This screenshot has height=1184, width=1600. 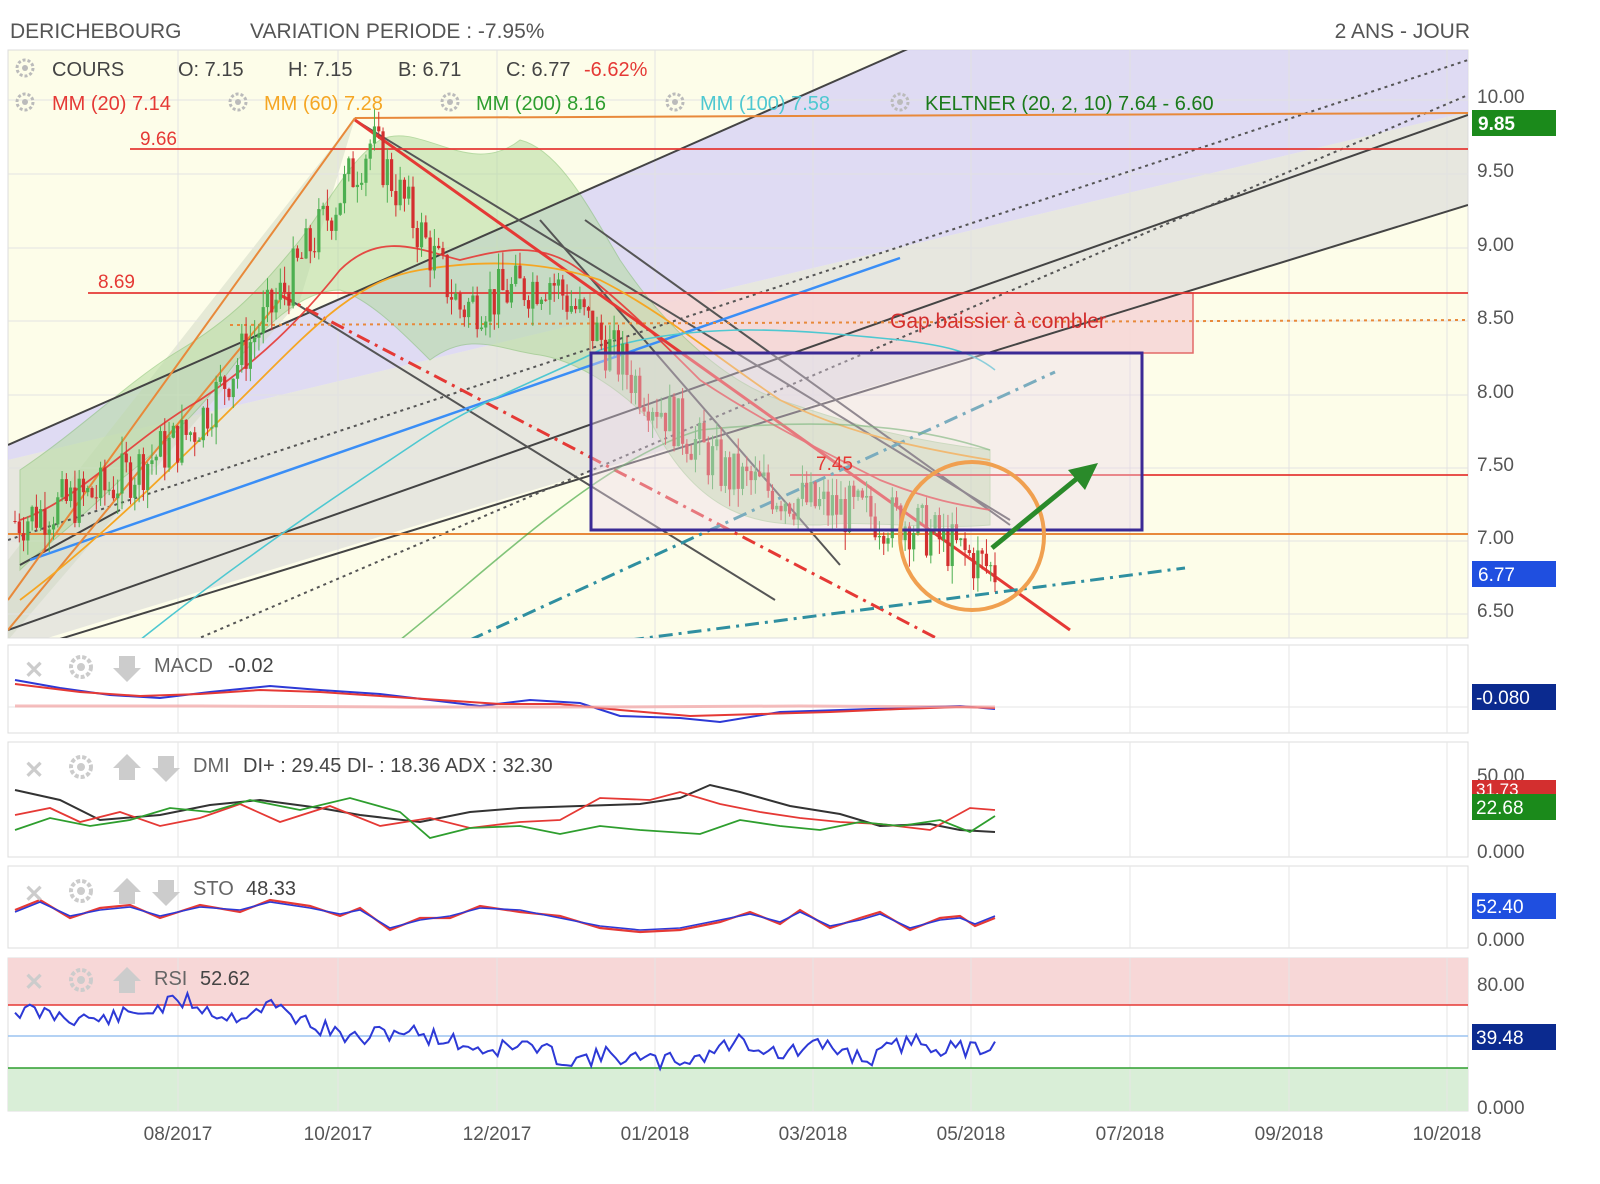 I want to click on symbol-label: DERICHEBOURG, so click(x=96, y=31).